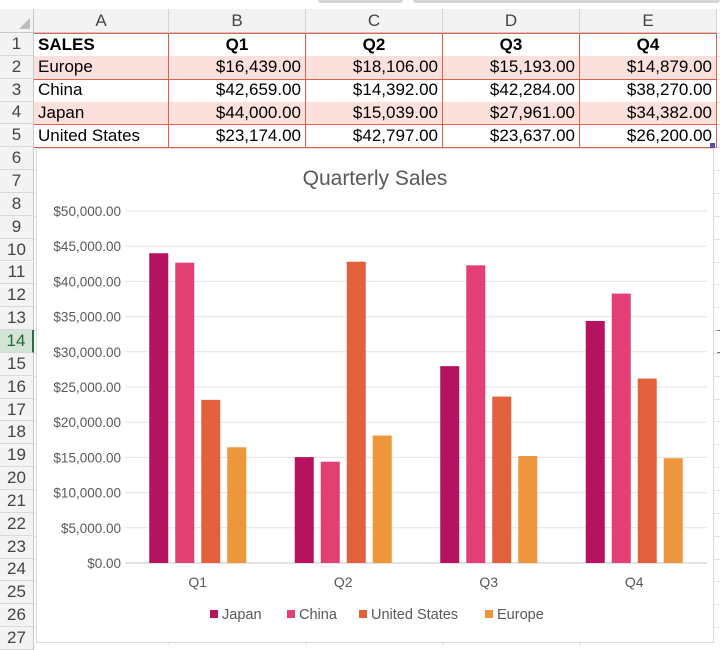 The width and height of the screenshot is (720, 650). What do you see at coordinates (621, 428) in the screenshot?
I see `bar-china-q4` at bounding box center [621, 428].